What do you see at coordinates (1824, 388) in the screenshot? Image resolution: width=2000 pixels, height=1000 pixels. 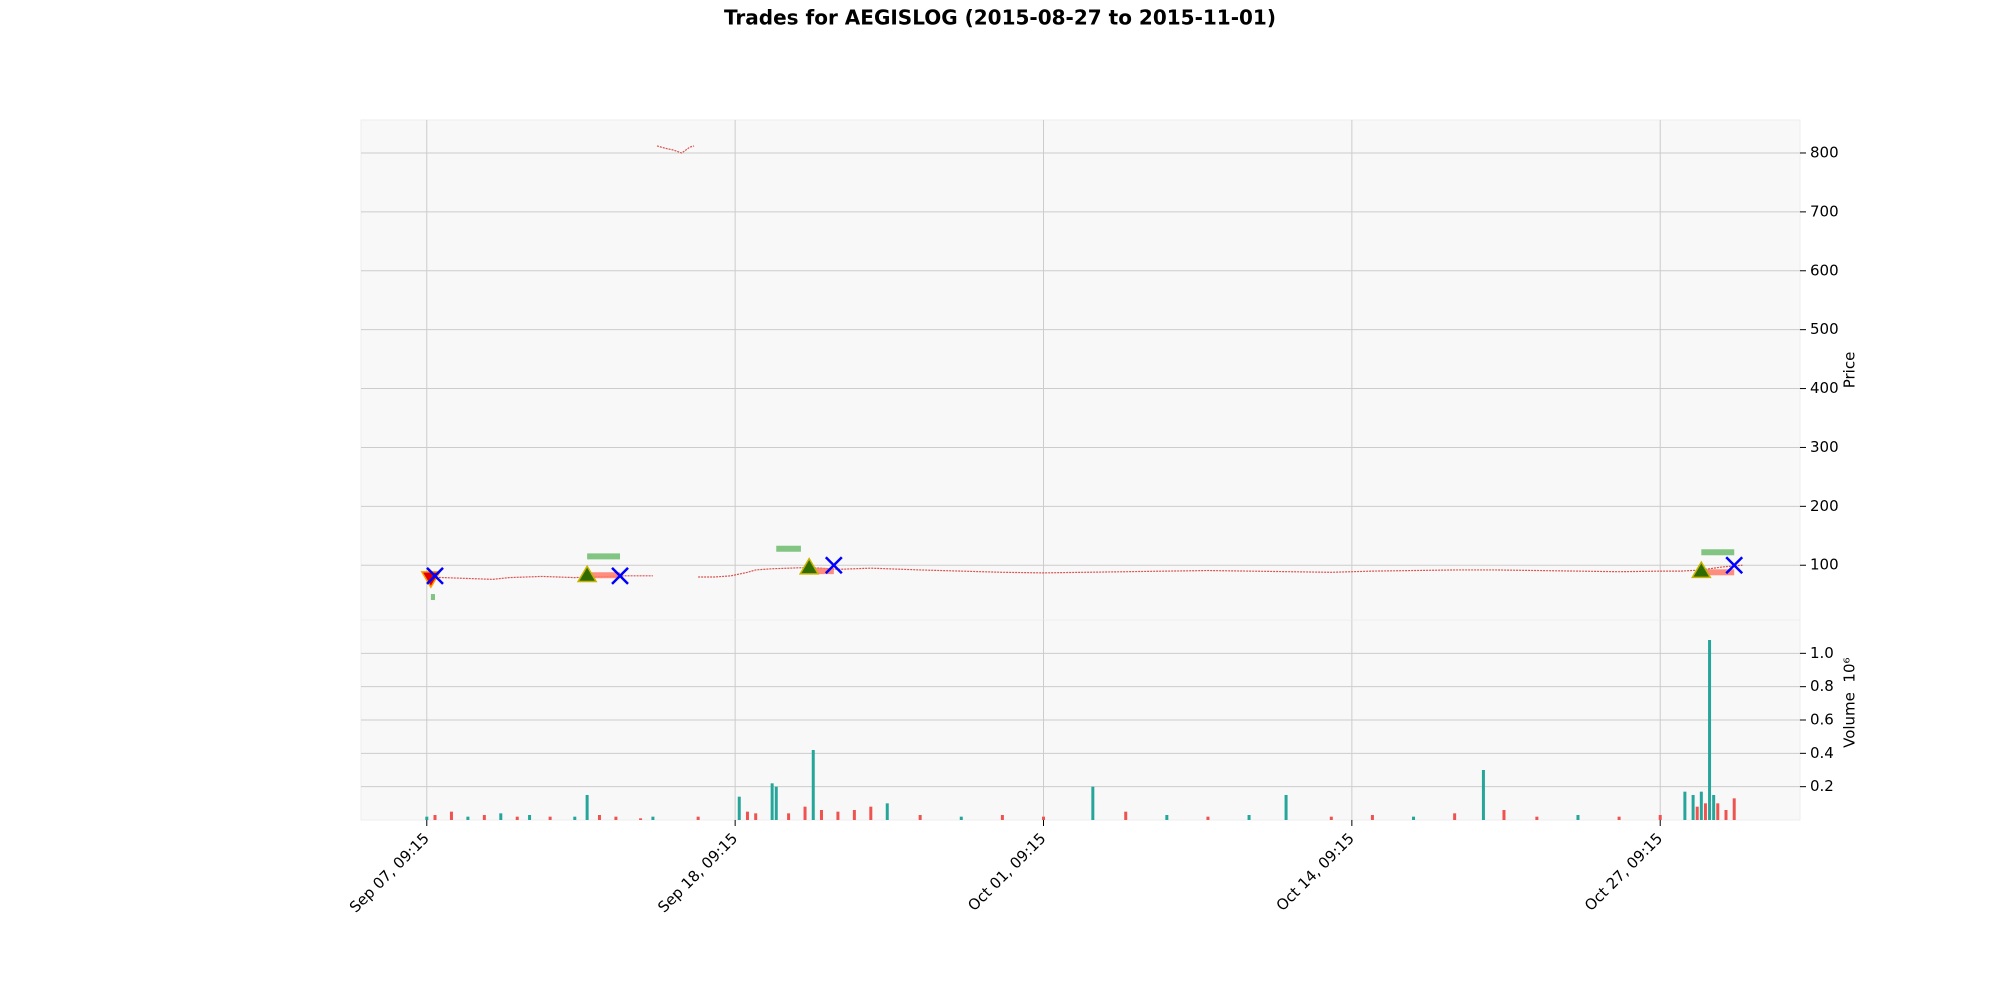 I see `y-tick-label: 400` at bounding box center [1824, 388].